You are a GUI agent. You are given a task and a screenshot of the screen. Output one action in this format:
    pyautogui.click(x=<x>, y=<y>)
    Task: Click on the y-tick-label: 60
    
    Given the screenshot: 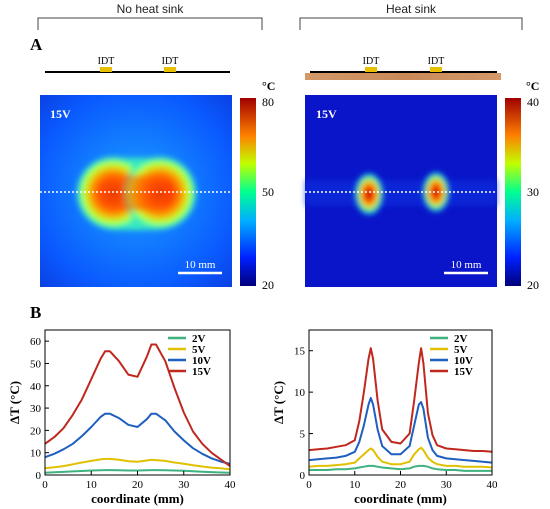 What is the action you would take?
    pyautogui.click(x=36, y=342)
    